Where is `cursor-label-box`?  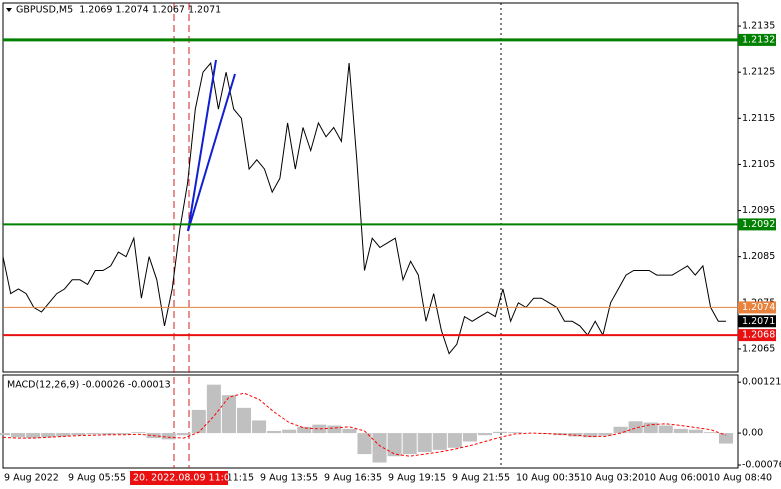 cursor-label-box is located at coordinates (179, 478).